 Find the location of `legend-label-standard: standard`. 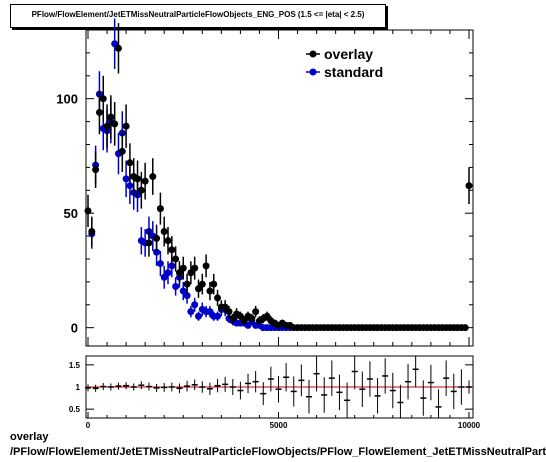

legend-label-standard: standard is located at coordinates (353, 72).